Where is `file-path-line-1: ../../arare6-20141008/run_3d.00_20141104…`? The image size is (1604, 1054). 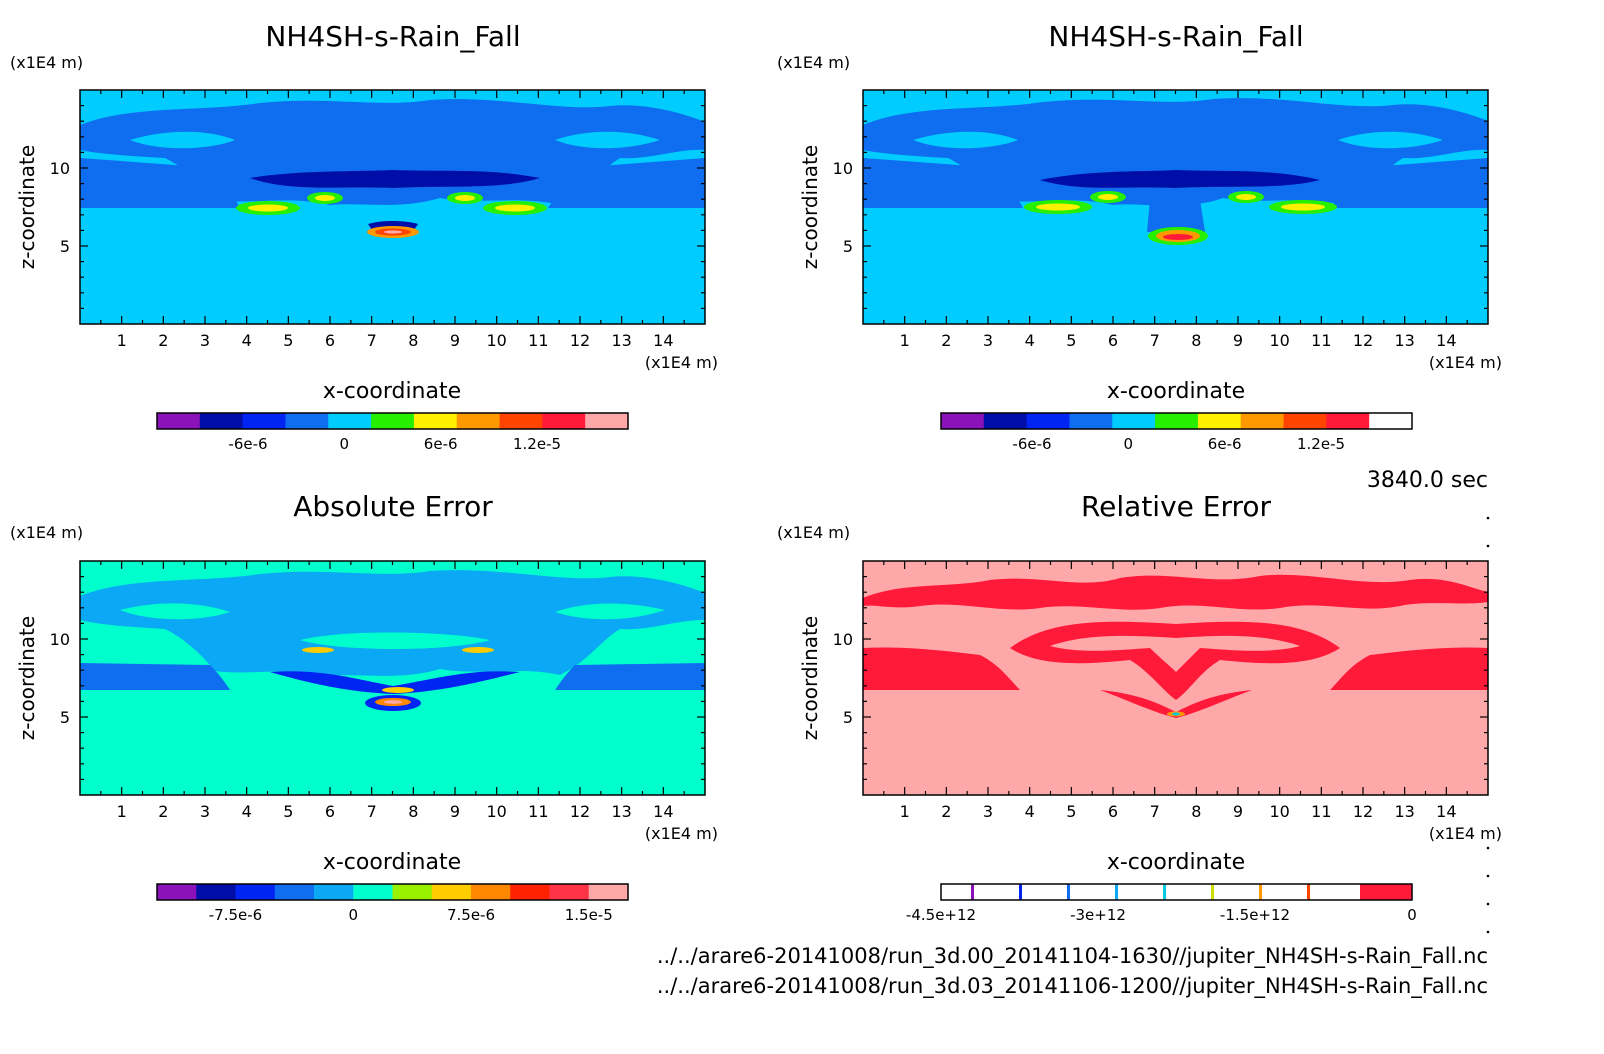 file-path-line-1: ../../arare6-20141008/run_3d.00_20141104… is located at coordinates (1072, 956).